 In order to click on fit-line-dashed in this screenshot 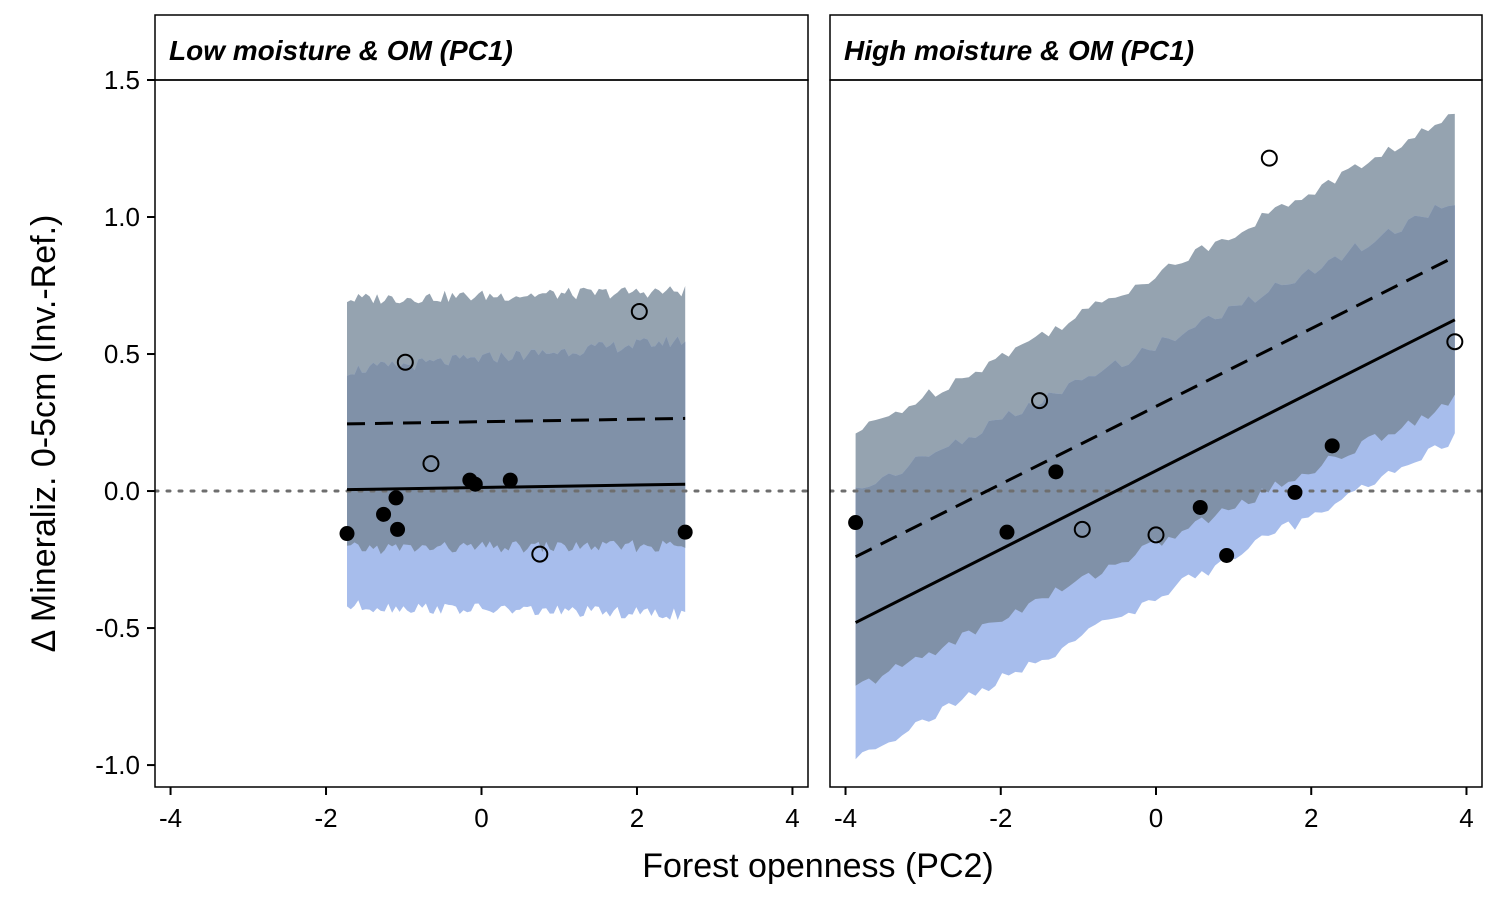, I will do `click(516, 421)`.